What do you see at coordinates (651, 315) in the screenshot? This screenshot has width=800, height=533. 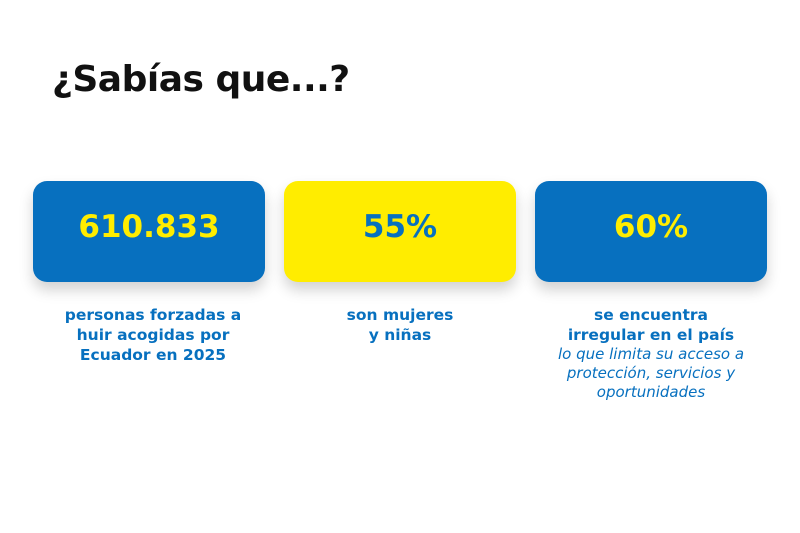 I see `caption-line: se encuentra` at bounding box center [651, 315].